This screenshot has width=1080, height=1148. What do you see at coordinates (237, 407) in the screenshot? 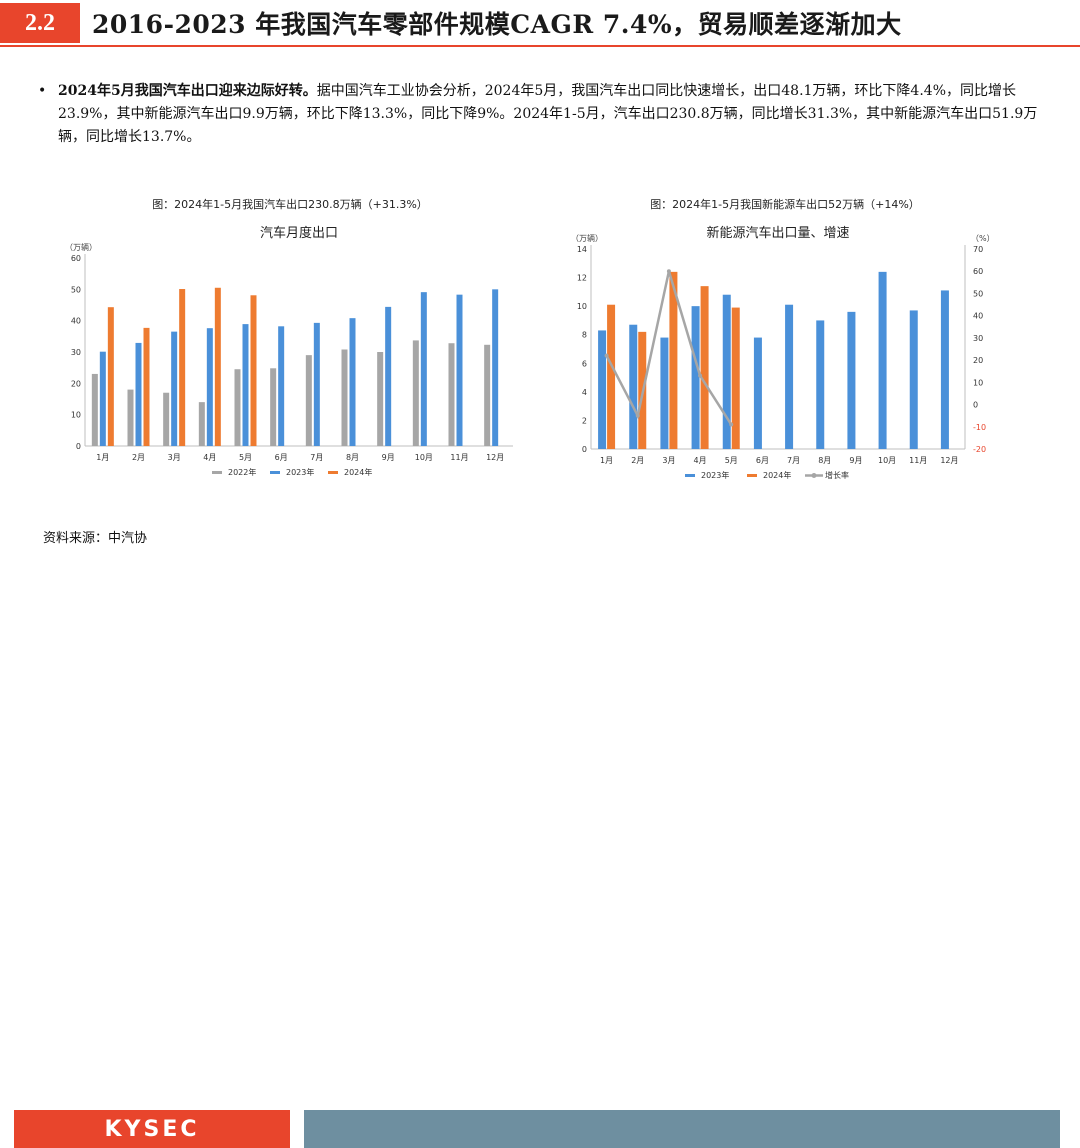
I see `bar-2022年-5月` at bounding box center [237, 407].